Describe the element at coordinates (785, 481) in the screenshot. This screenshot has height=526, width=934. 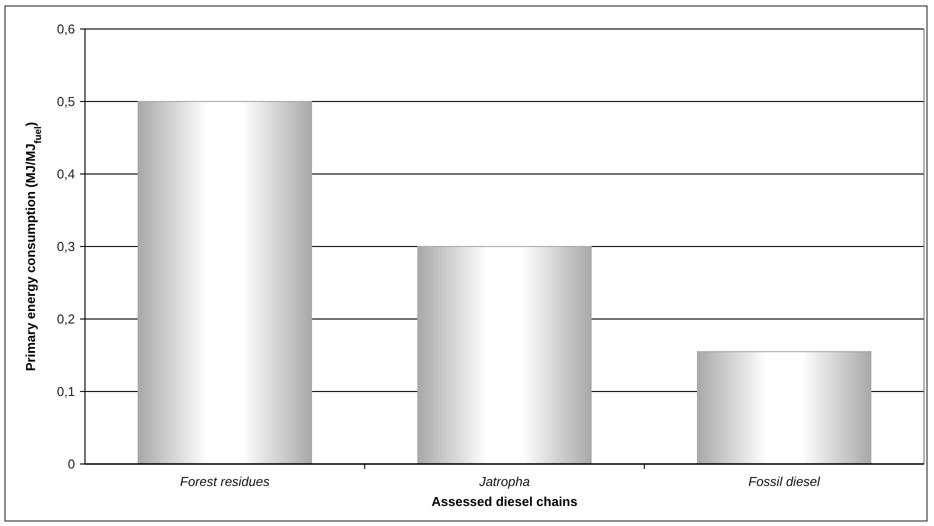
I see `x-tick-label: Fossil diesel` at that location.